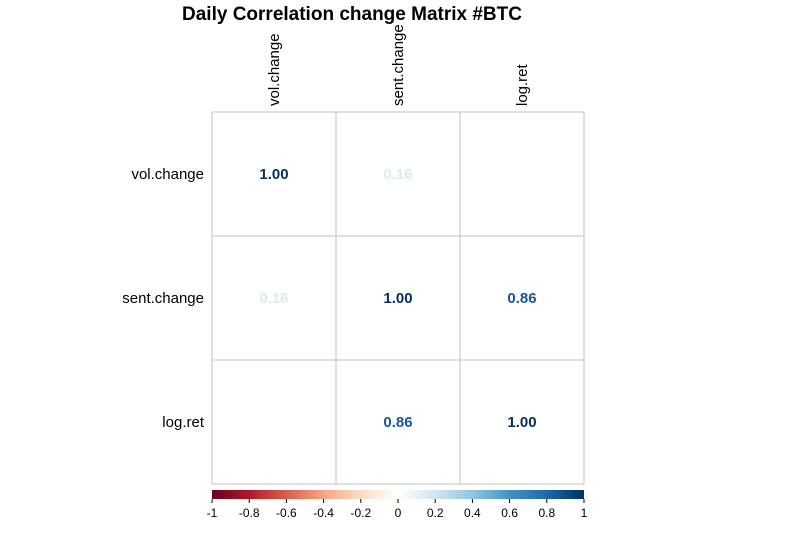 This screenshot has height=533, width=804. I want to click on colorbar-tick-label: -1, so click(212, 513).